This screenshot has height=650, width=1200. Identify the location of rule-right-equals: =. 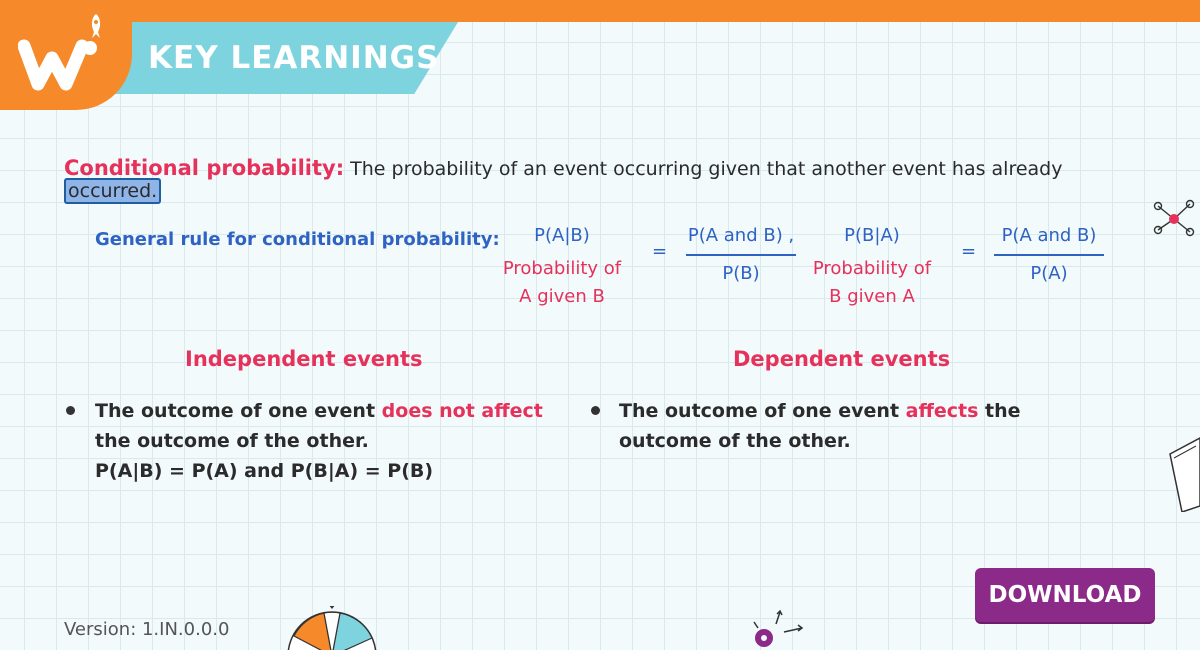
(969, 251).